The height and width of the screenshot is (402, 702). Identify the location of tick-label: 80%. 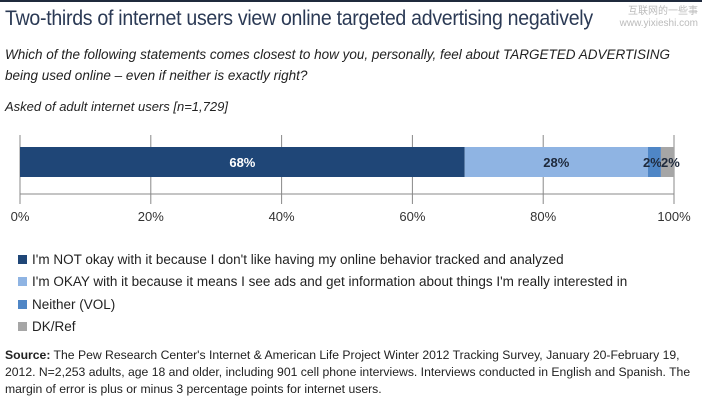
(543, 216).